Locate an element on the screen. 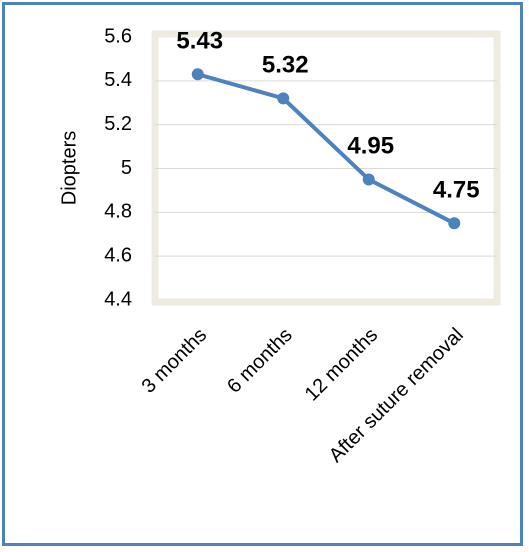  y-tick-label: 4.6 is located at coordinates (118, 255).